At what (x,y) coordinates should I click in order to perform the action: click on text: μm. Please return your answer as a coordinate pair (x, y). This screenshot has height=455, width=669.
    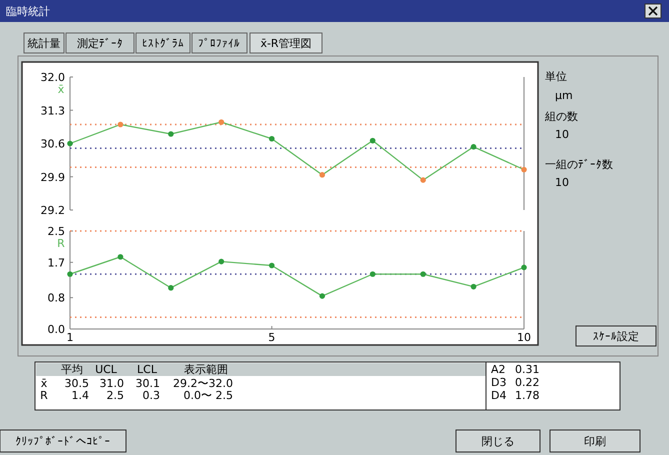
    Looking at the image, I should click on (564, 95).